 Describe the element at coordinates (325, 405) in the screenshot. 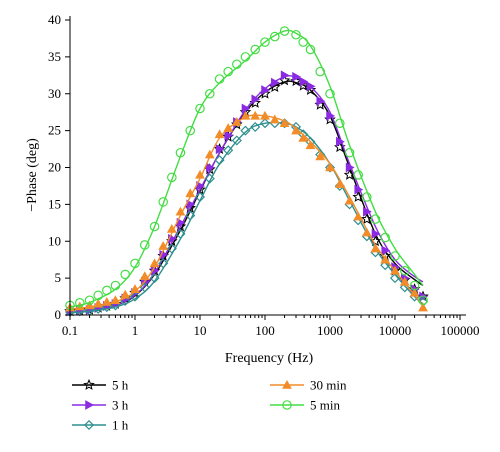

I see `legend-label: 5 min` at that location.